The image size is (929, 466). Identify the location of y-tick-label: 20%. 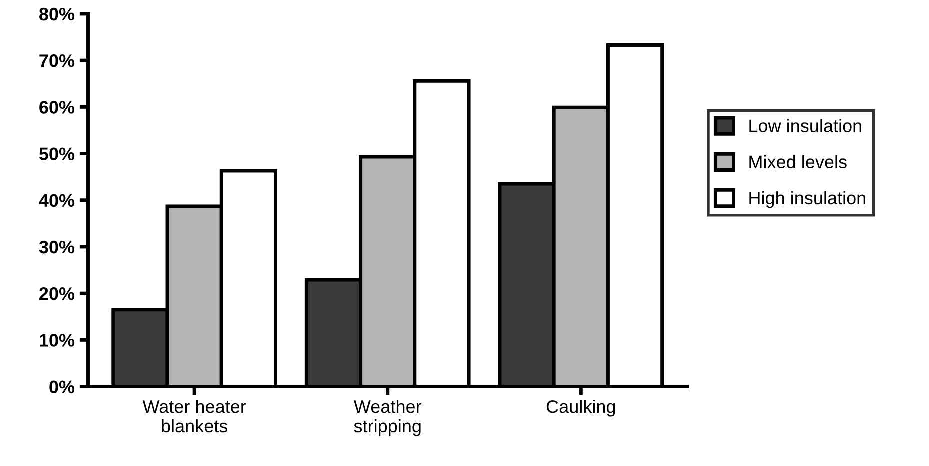
(57, 294).